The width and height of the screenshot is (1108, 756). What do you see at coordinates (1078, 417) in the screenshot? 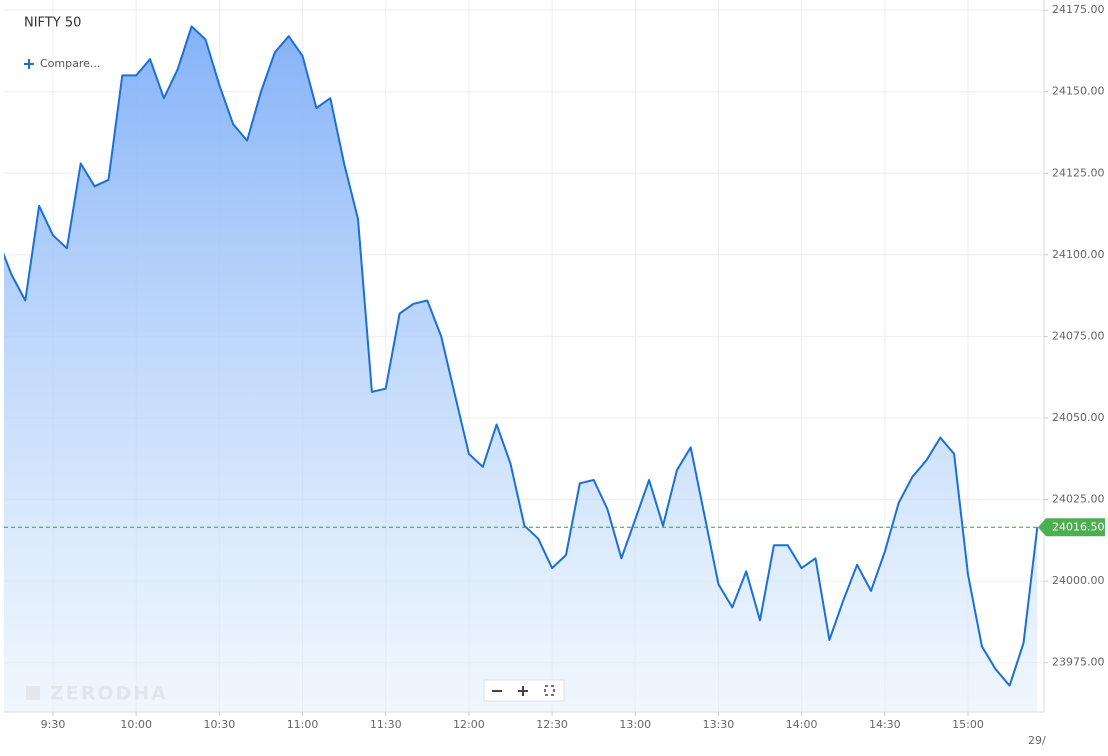
I see `y-tick-label: 24050.00` at bounding box center [1078, 417].